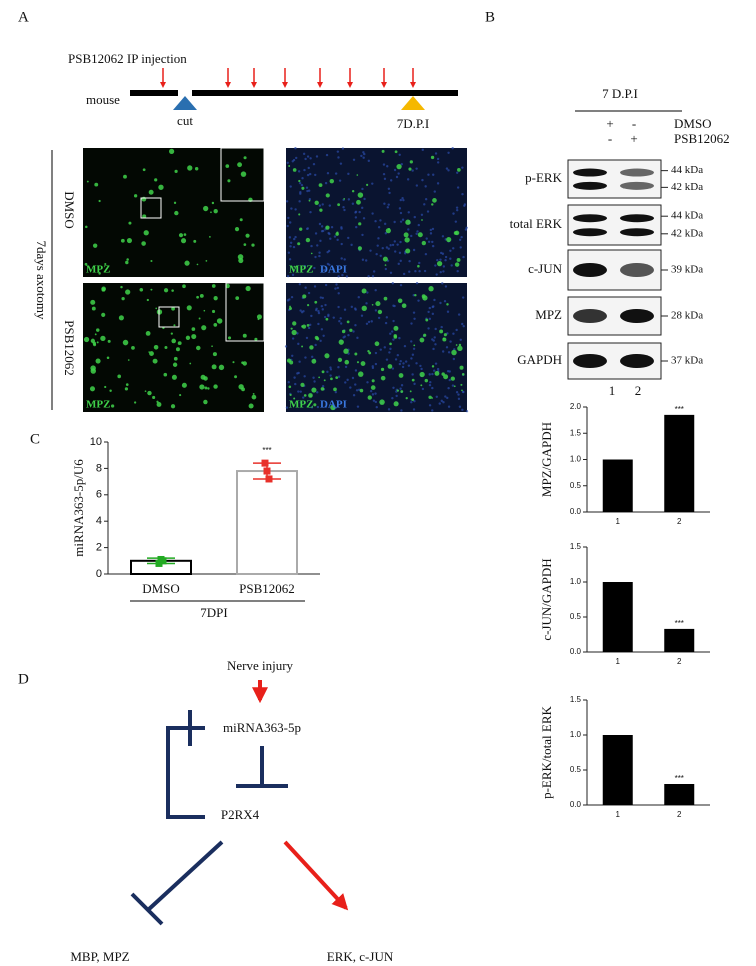 Image resolution: width=756 pixels, height=966 pixels. Describe the element at coordinates (276, 279) in the screenshot. I see `micrographs: MPZ MPZ DAPI MPZ MPZ DAPI` at that location.